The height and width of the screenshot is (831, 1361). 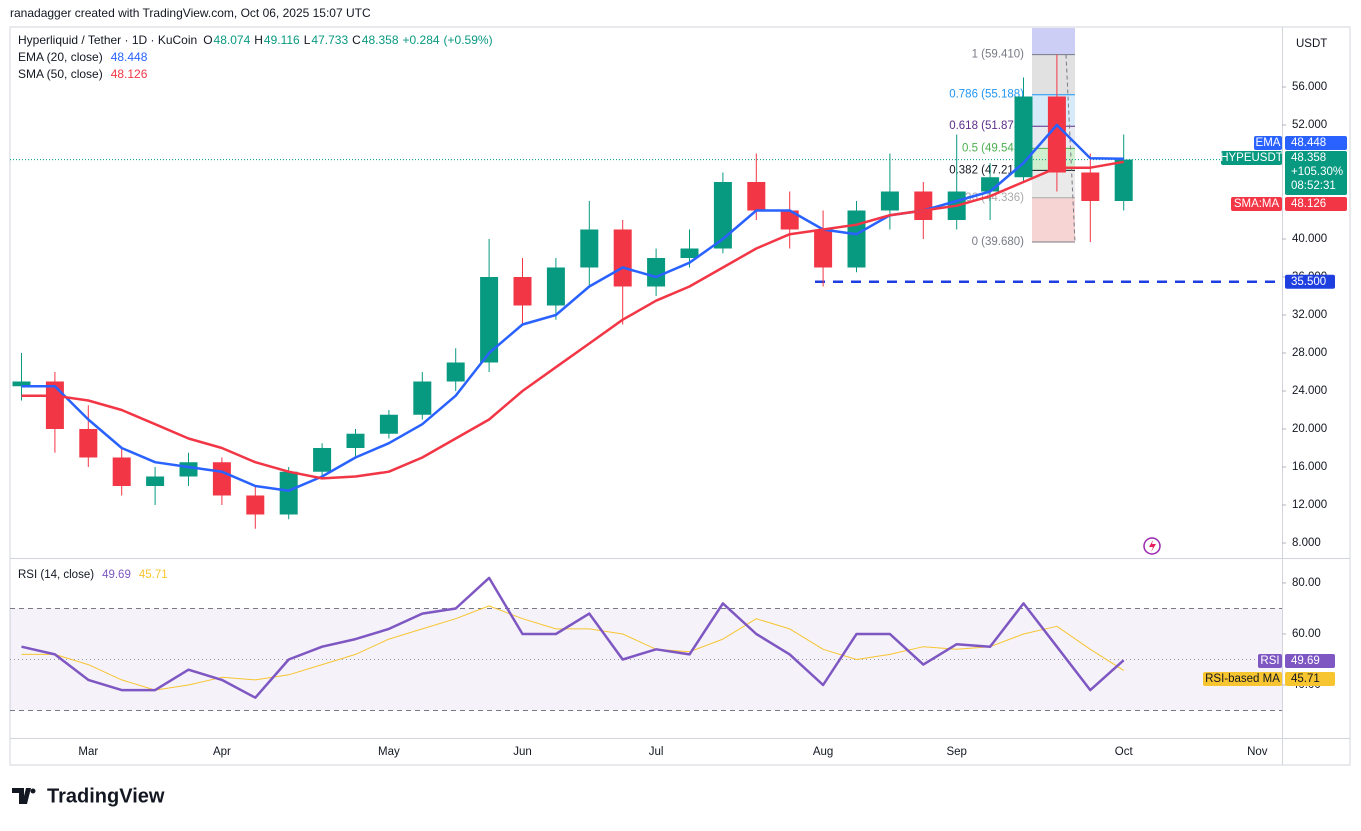 I want to click on alert-bolt, so click(x=1152, y=546).